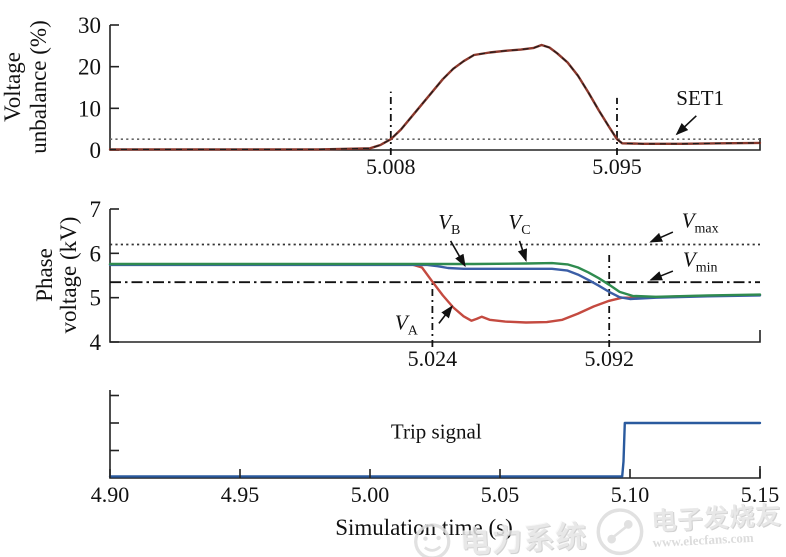 The width and height of the screenshot is (786, 557). Describe the element at coordinates (433, 358) in the screenshot. I see `phase-voltage-event-label: 5.024` at that location.